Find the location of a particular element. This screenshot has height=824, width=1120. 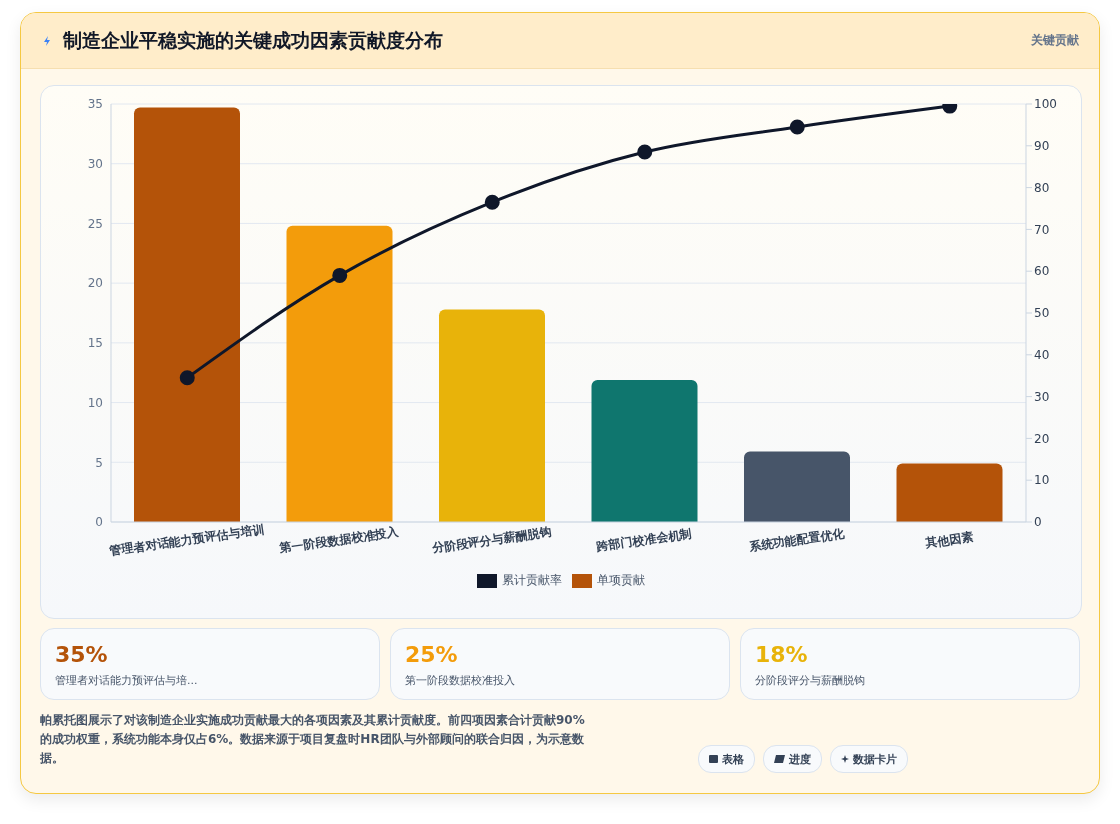

y2-tick-label: 90 is located at coordinates (1042, 146).